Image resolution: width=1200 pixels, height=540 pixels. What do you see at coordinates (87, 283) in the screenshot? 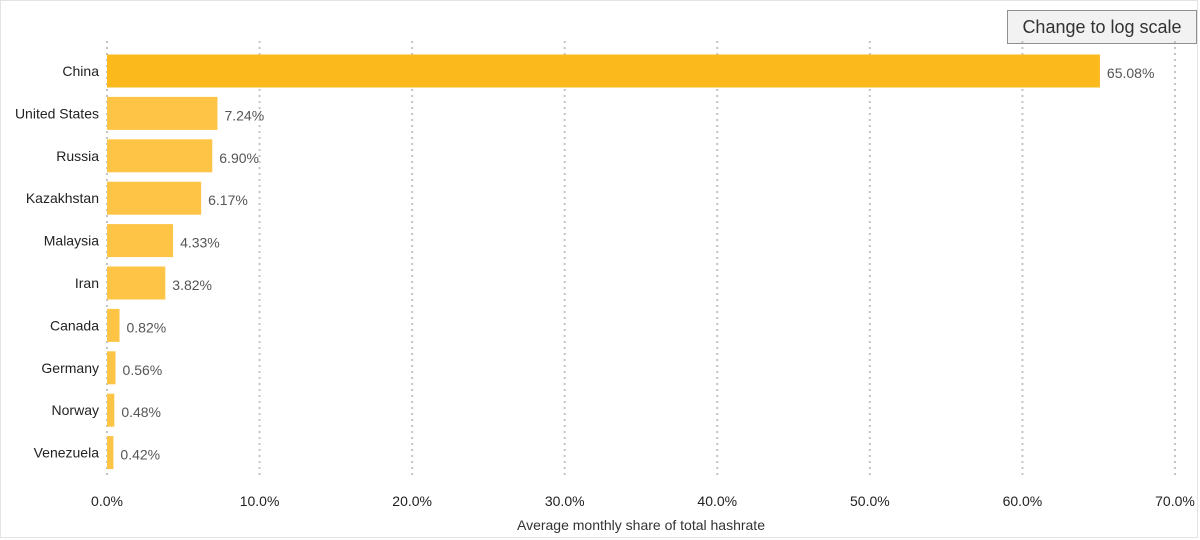
I see `category-label: Iran` at bounding box center [87, 283].